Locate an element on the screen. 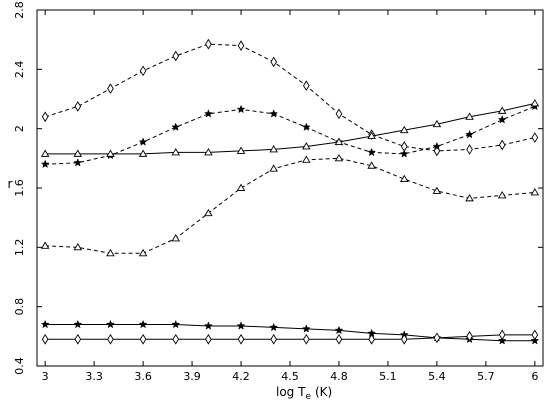 The width and height of the screenshot is (550, 404). x-tick-label: 3.9 is located at coordinates (192, 376).